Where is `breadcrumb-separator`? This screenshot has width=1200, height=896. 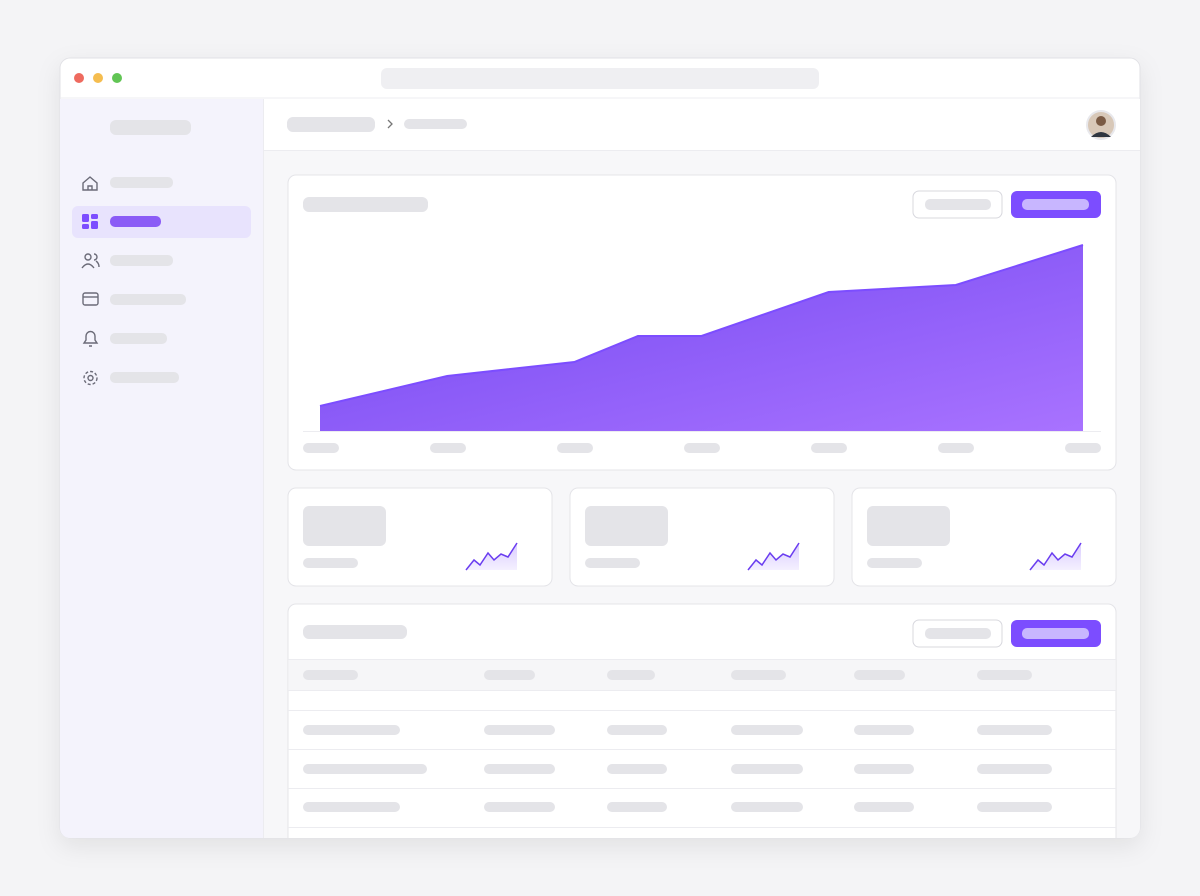
breadcrumb-separator is located at coordinates (390, 124).